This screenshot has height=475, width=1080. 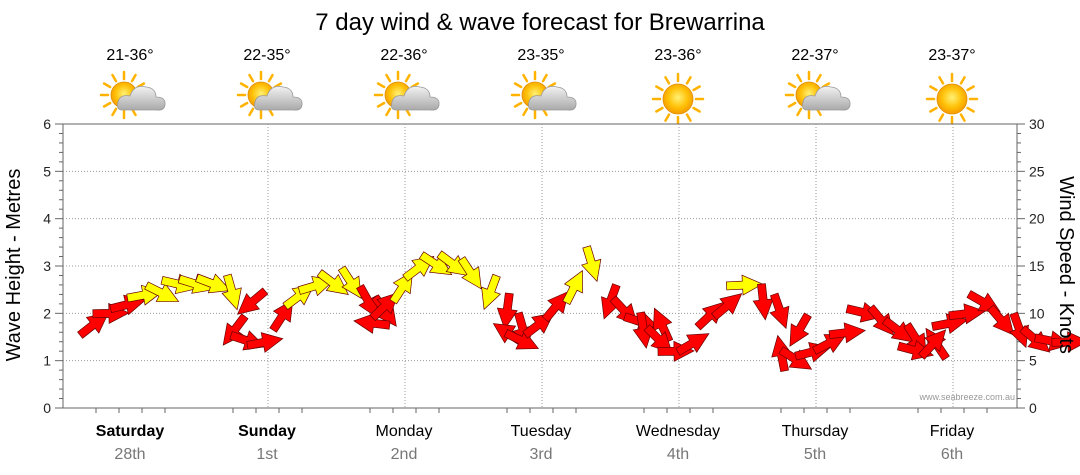 I want to click on day-temperature: 22-35°, so click(x=266, y=55).